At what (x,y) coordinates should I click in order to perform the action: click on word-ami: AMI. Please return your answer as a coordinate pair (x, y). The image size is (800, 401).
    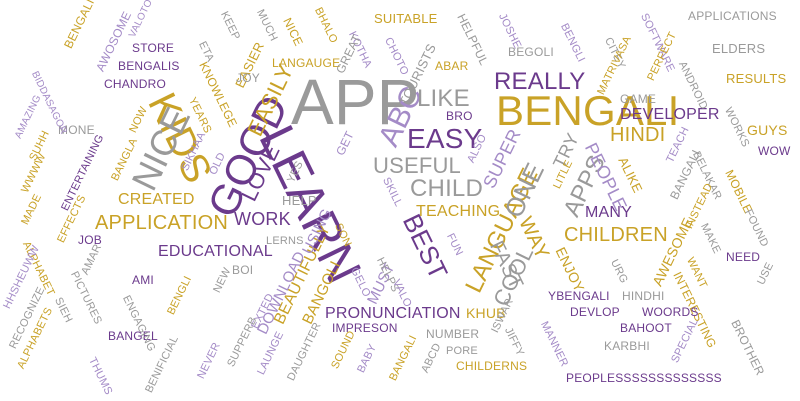
    Looking at the image, I should click on (143, 280).